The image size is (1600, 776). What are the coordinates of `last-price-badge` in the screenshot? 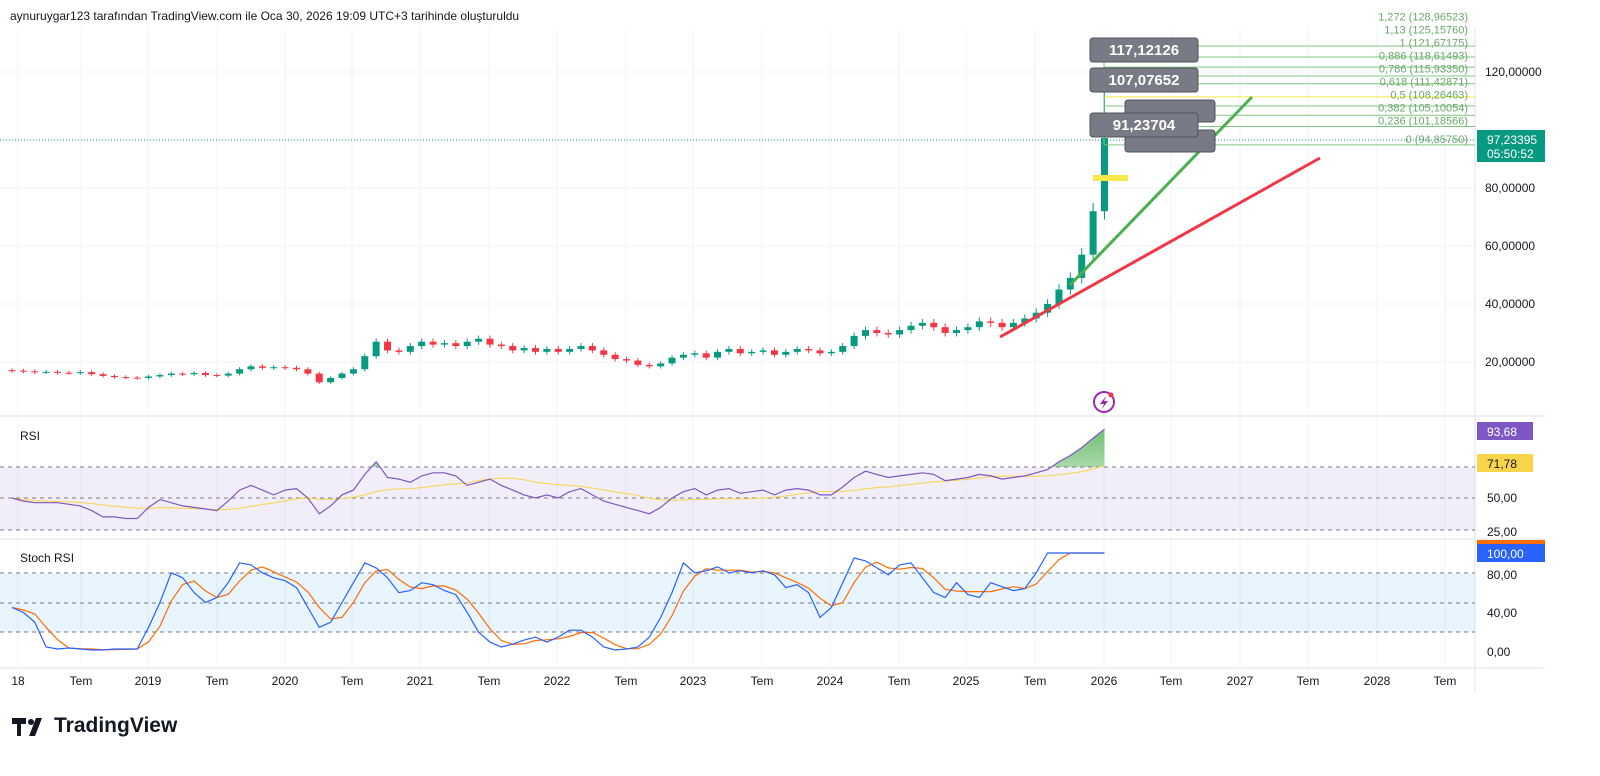 It's located at (1511, 146).